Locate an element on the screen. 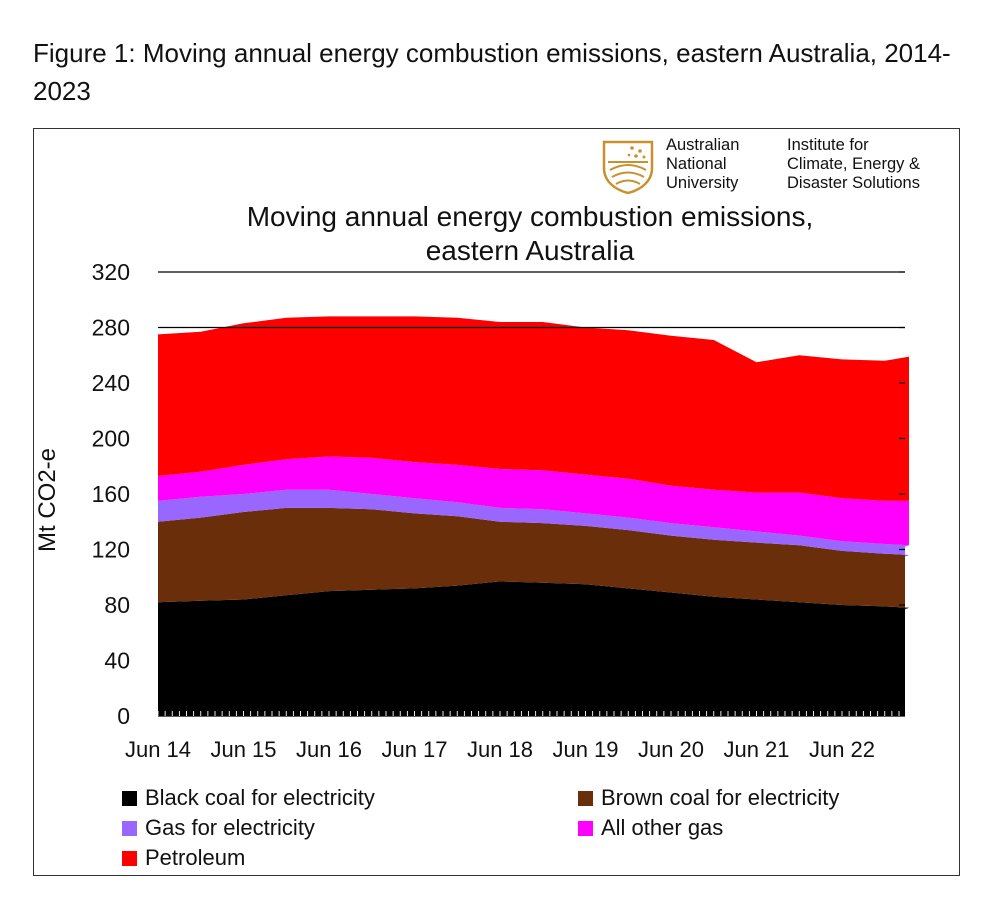 This screenshot has height=900, width=1000. x-tick-label: Jun 14 is located at coordinates (158, 749).